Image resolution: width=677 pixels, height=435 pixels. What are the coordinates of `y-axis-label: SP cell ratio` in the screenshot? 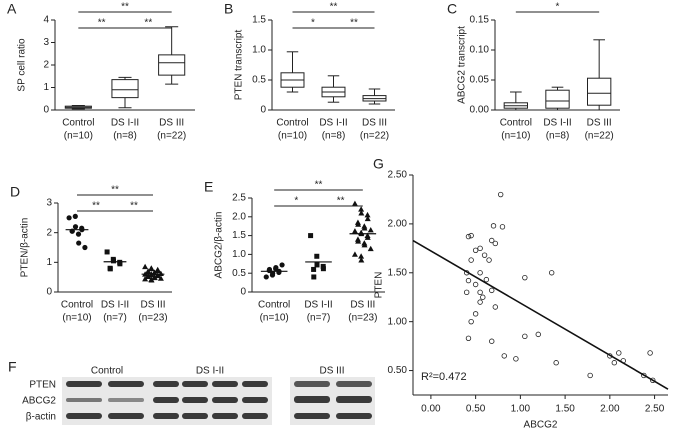 It's located at (22, 65).